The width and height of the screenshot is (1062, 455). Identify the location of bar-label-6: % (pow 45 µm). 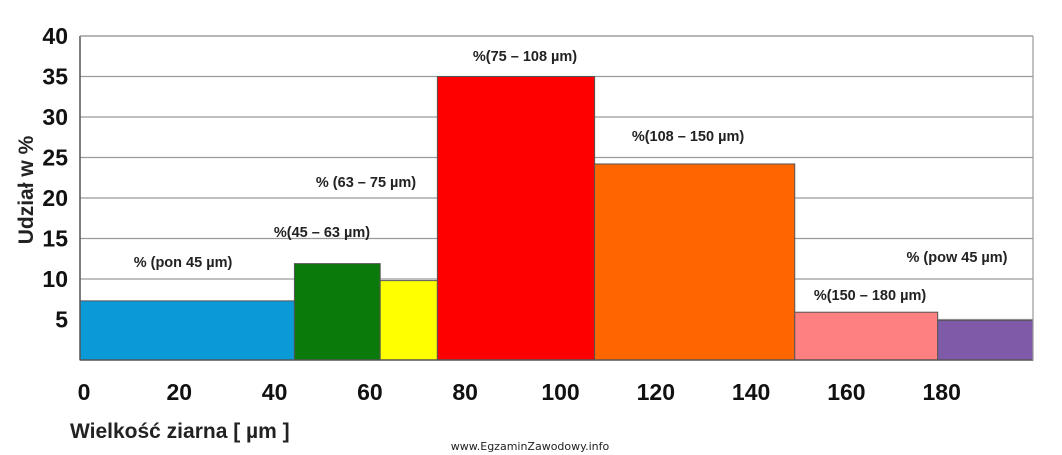
(956, 258).